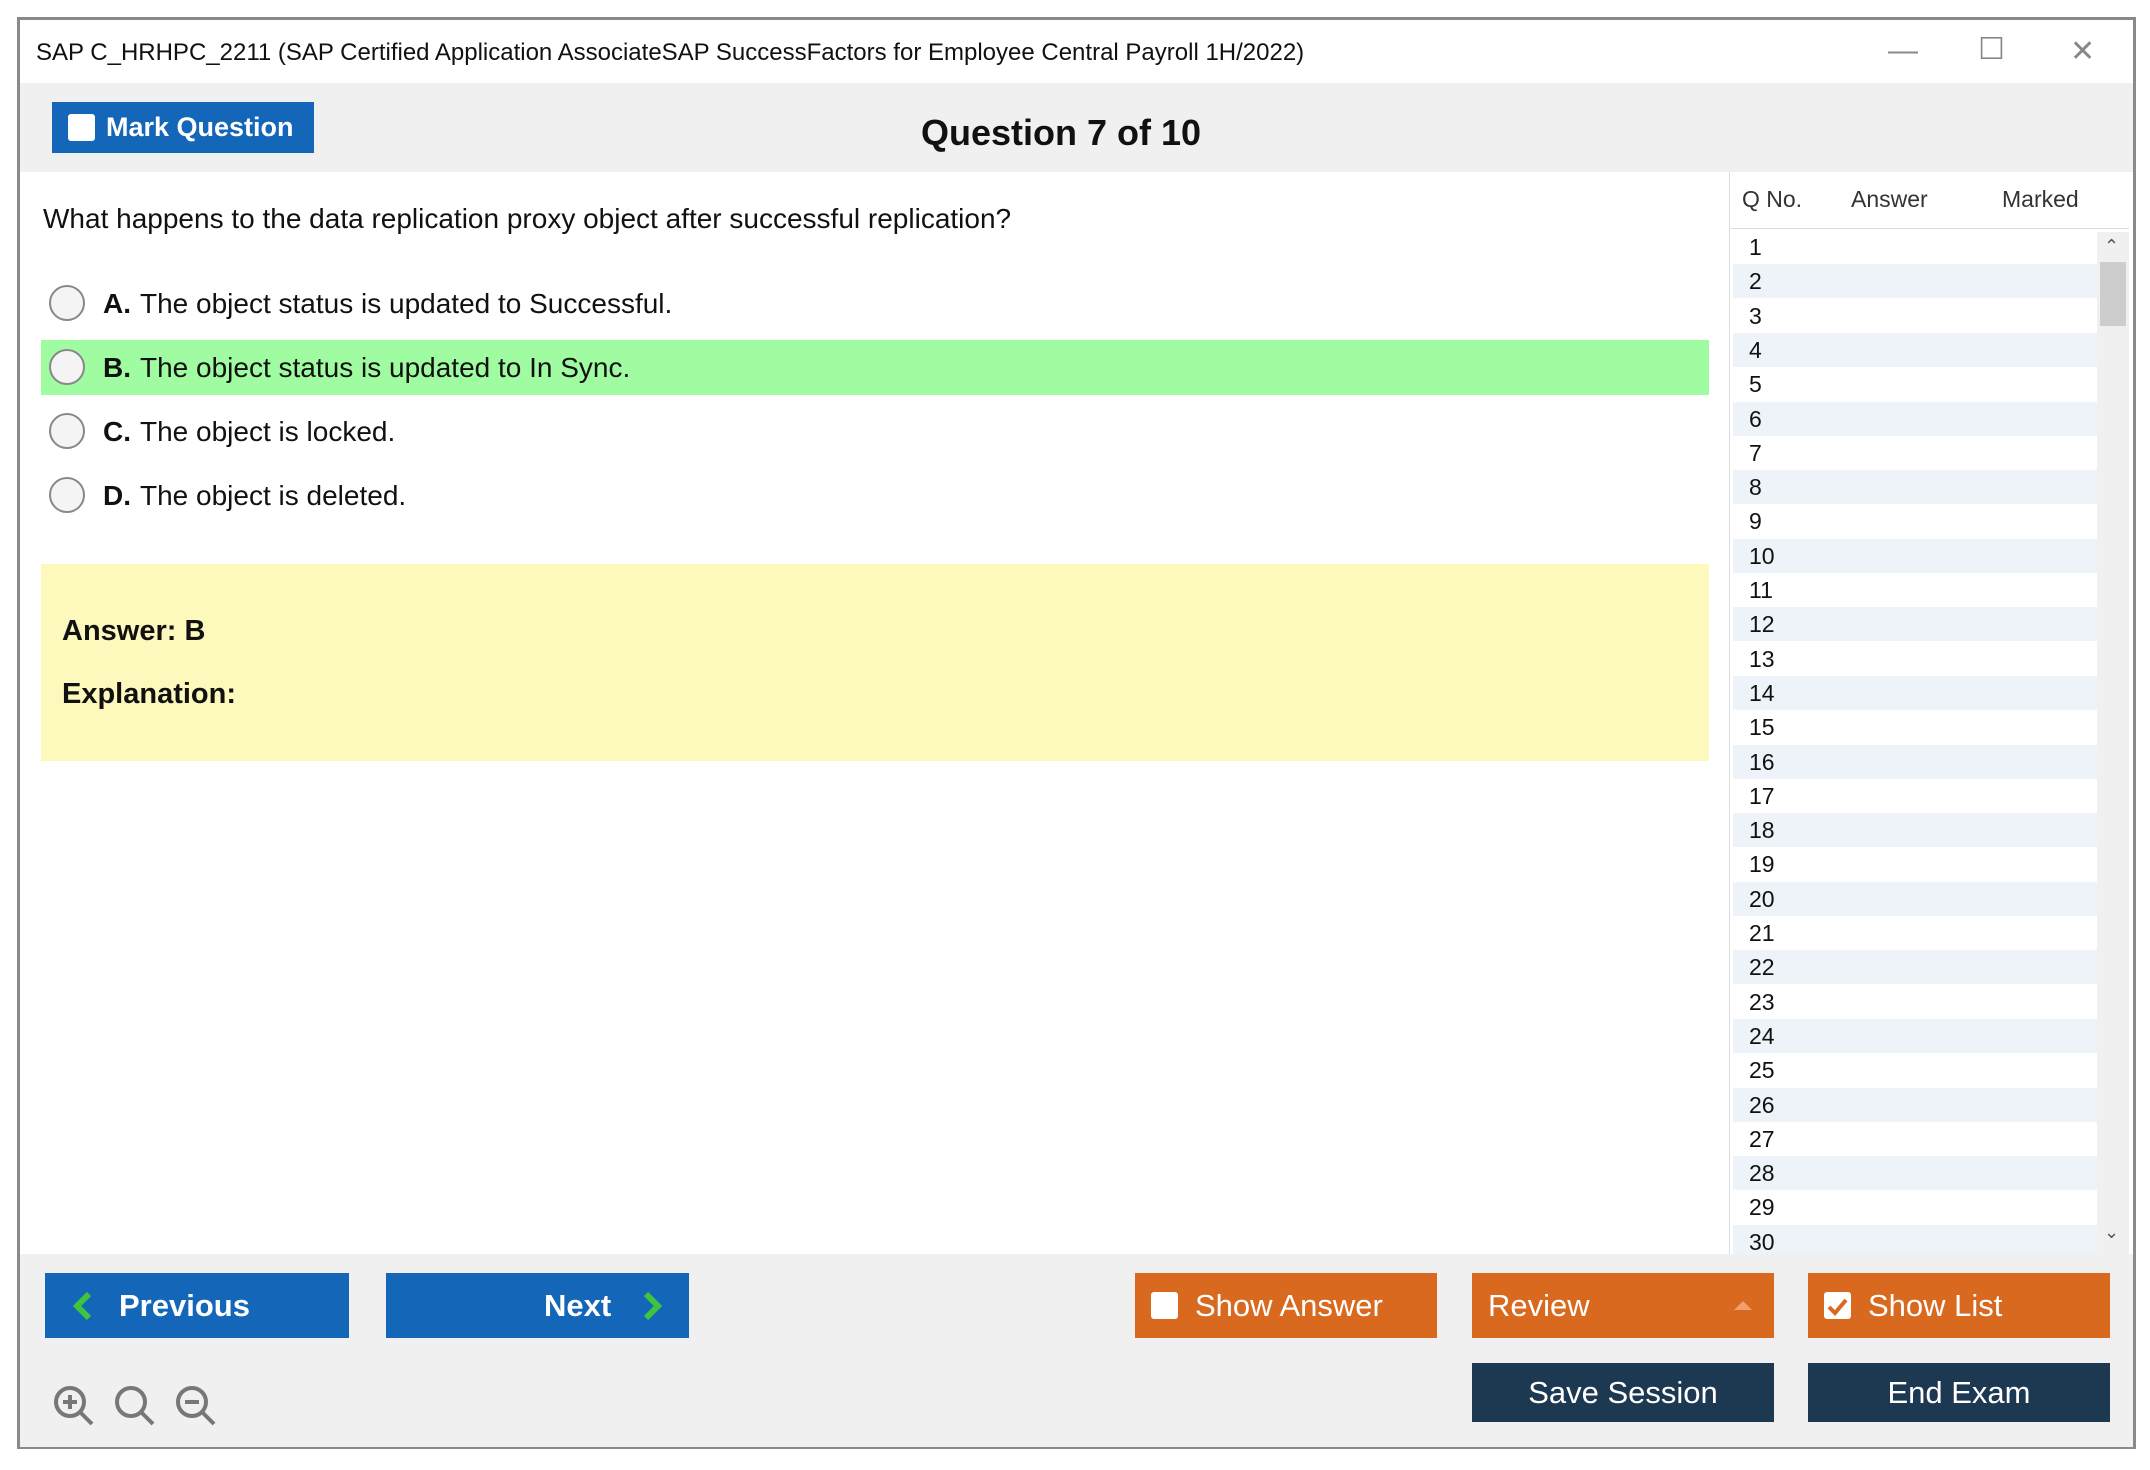 Image resolution: width=2150 pixels, height=1470 pixels. I want to click on next-label: Next, so click(578, 1305).